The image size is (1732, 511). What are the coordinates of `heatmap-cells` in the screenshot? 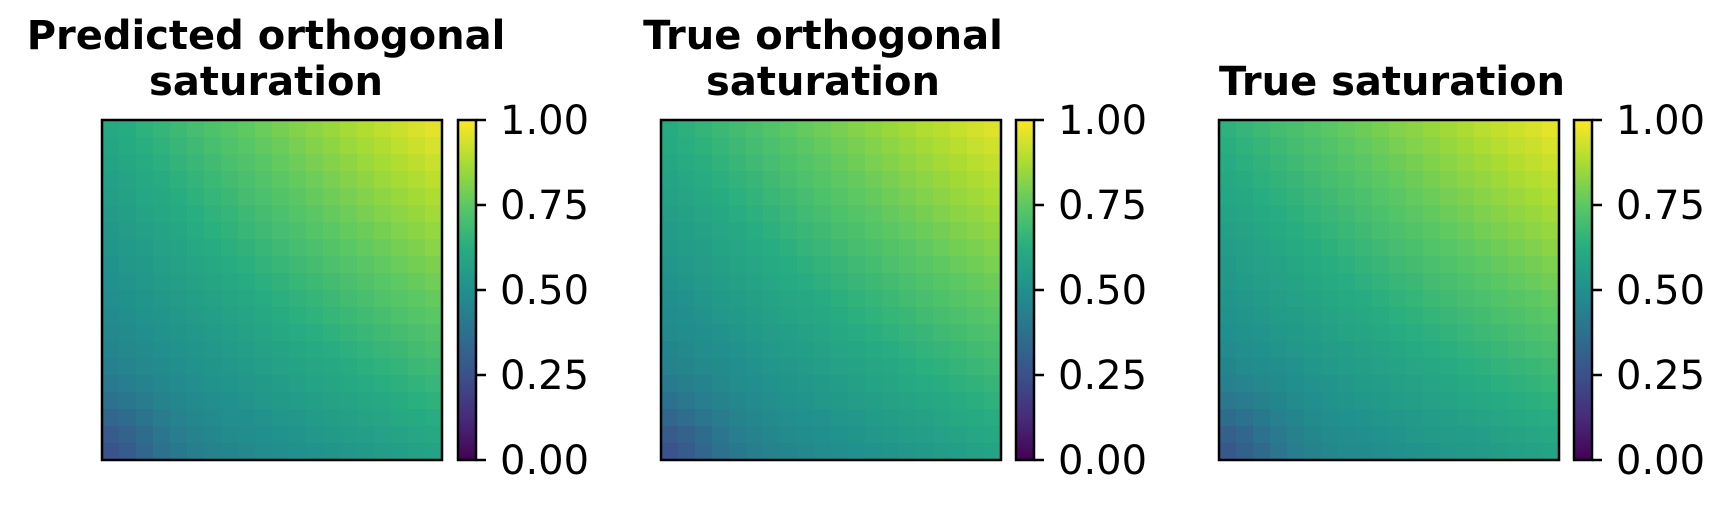 It's located at (272, 290).